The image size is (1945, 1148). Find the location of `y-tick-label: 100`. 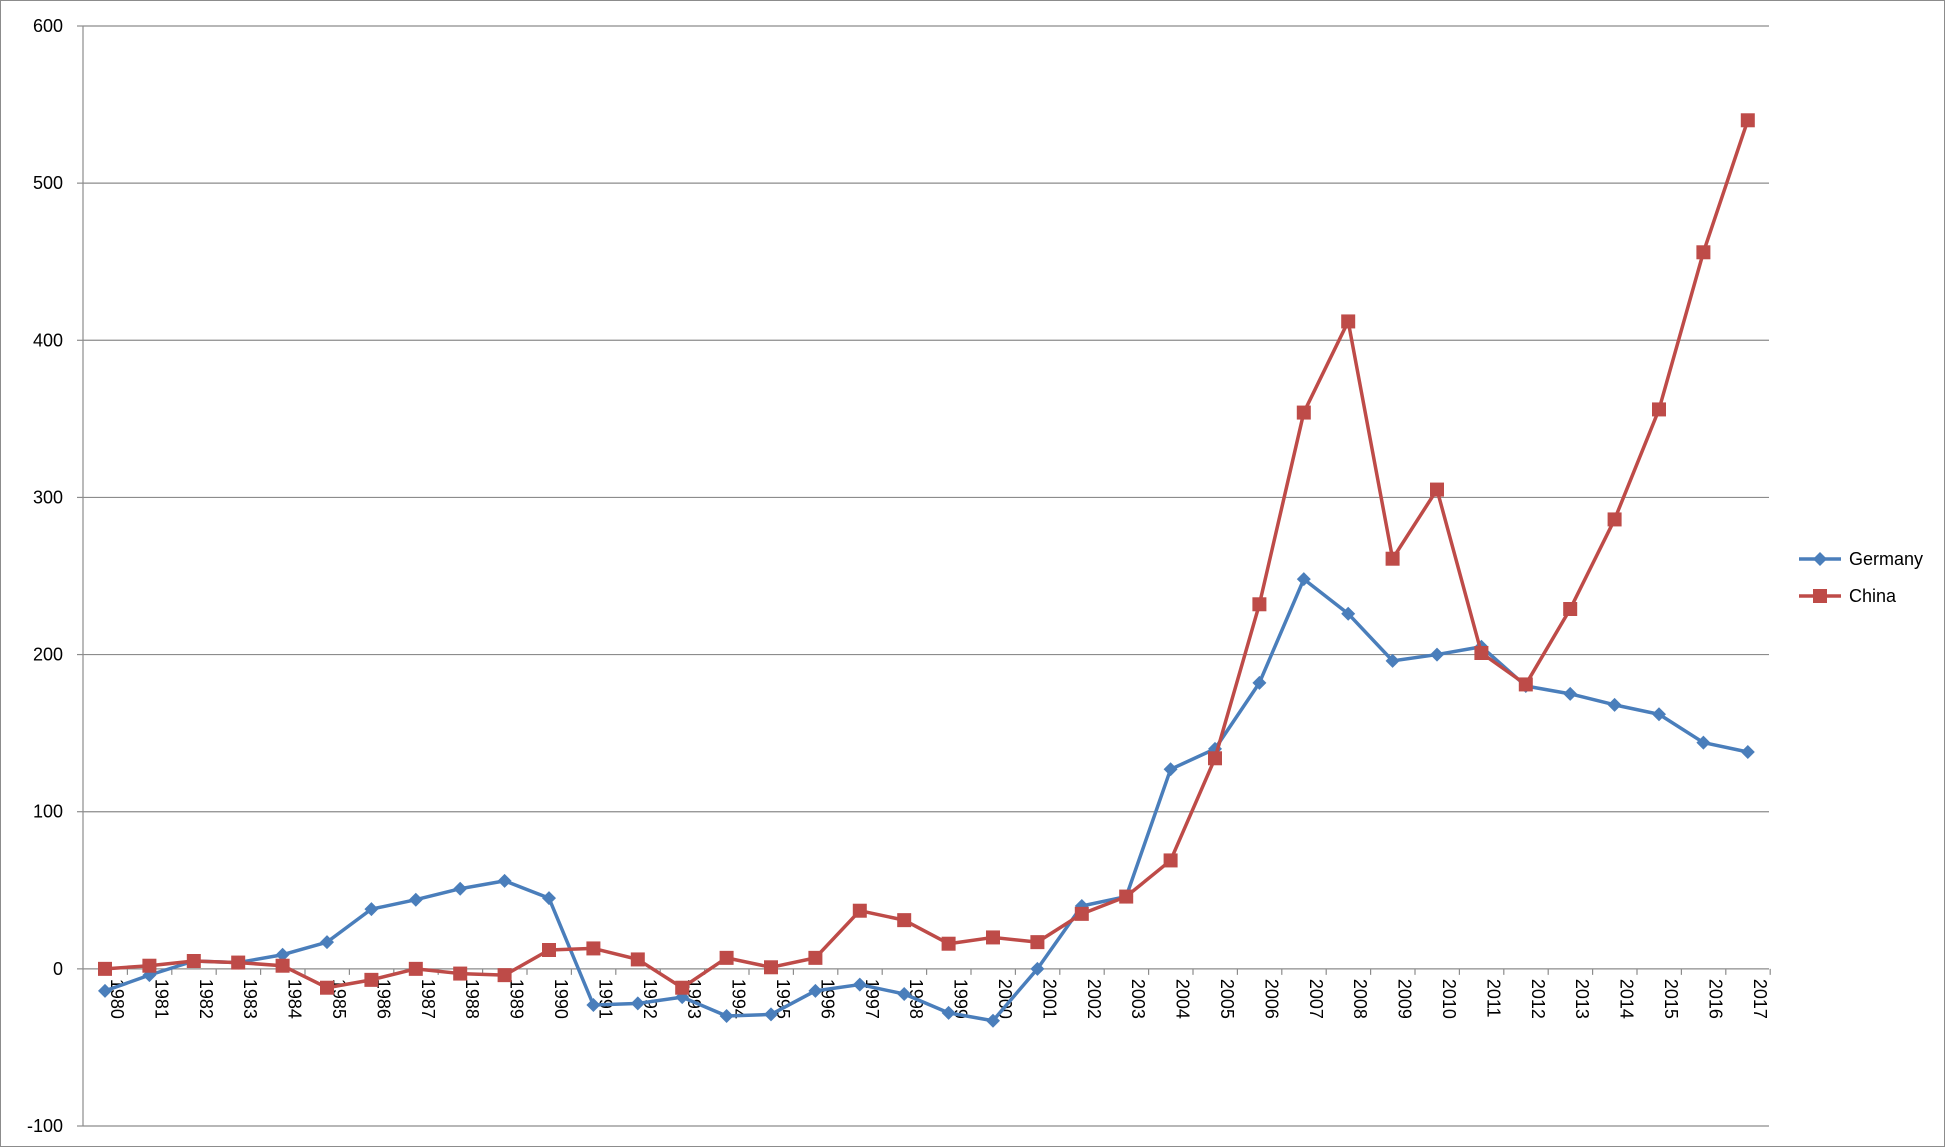

y-tick-label: 100 is located at coordinates (48, 812).